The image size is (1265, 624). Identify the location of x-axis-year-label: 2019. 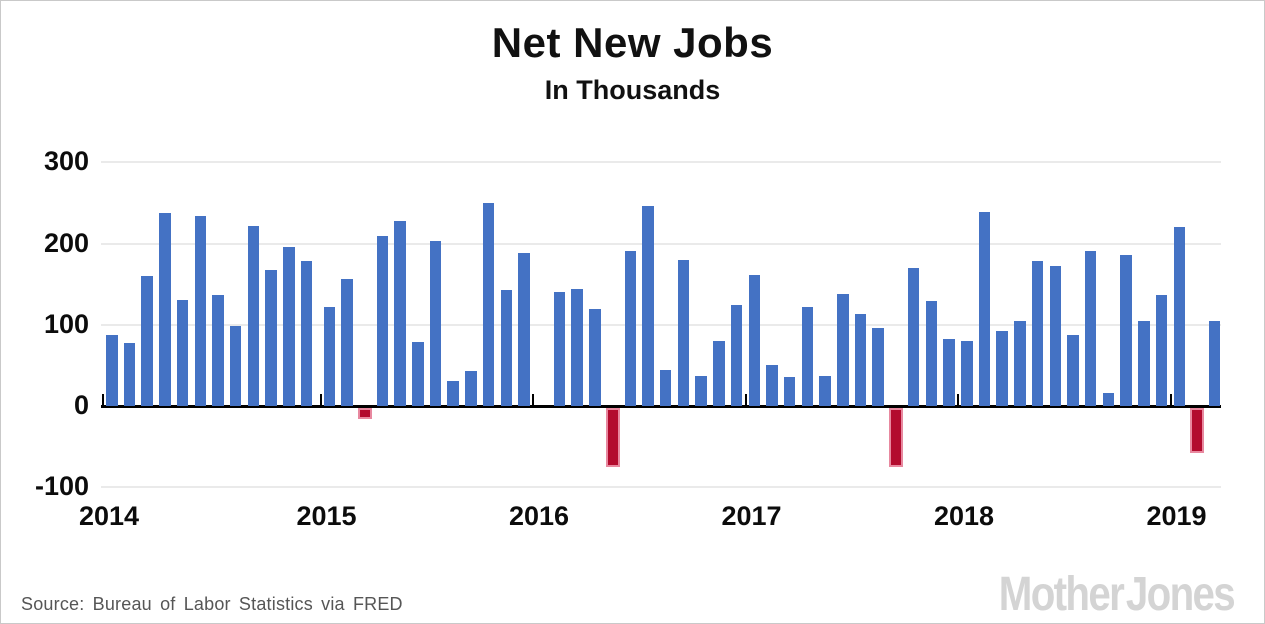
(1176, 516).